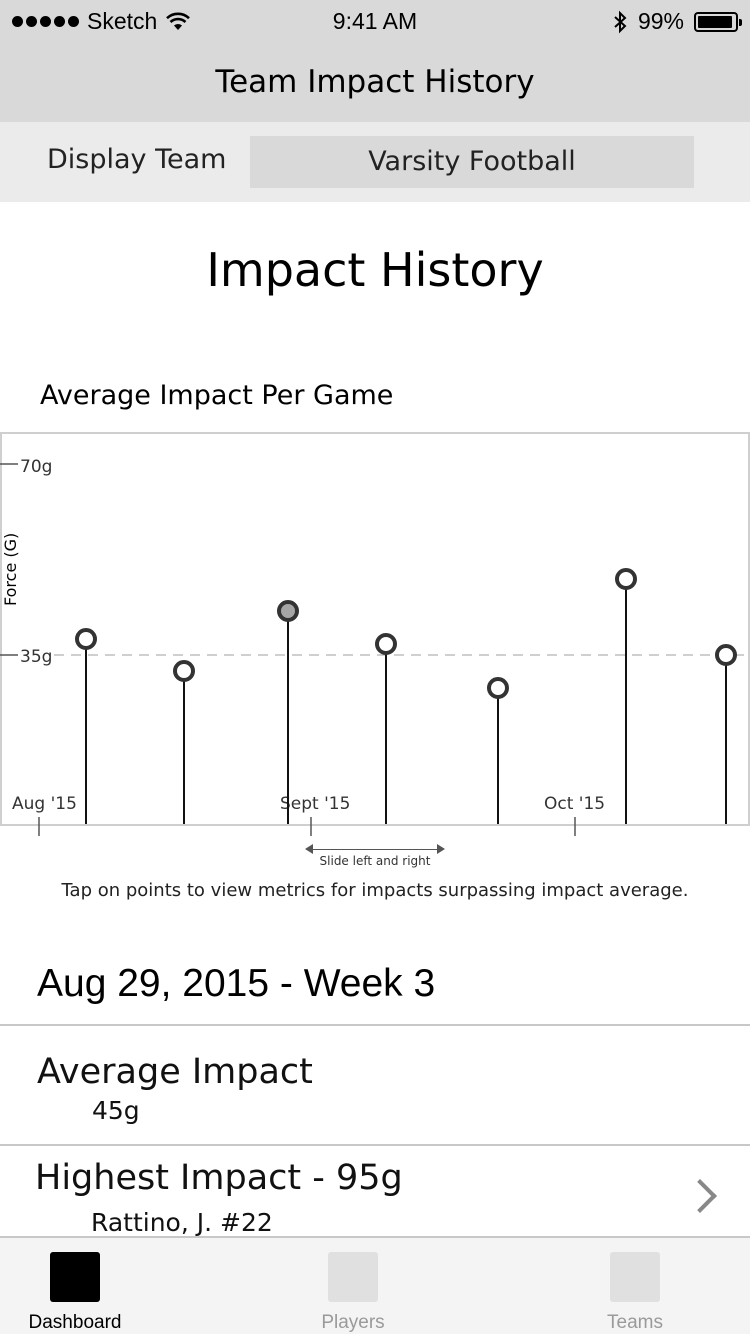 This screenshot has width=750, height=1334. I want to click on nav-title: Team Impact History, so click(375, 82).